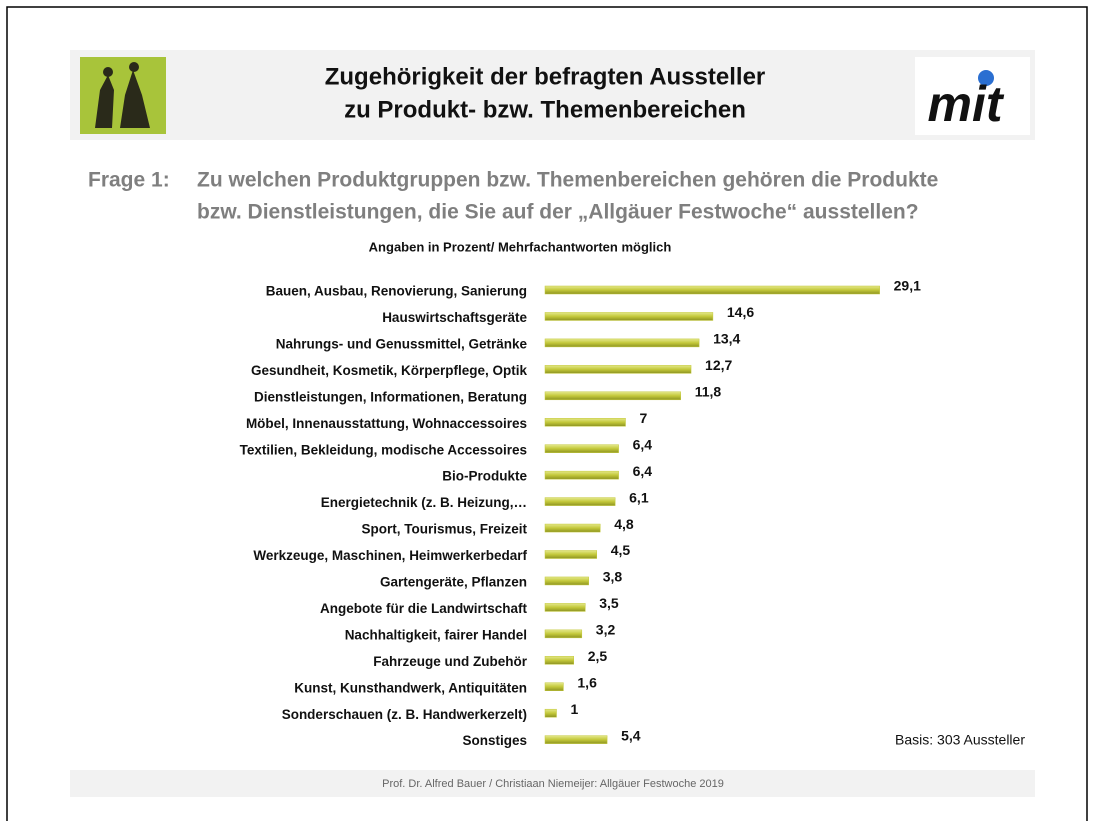 This screenshot has width=1094, height=821. I want to click on category-label: Möbel, Innenausstattung, Wohnaccessoires, so click(386, 423).